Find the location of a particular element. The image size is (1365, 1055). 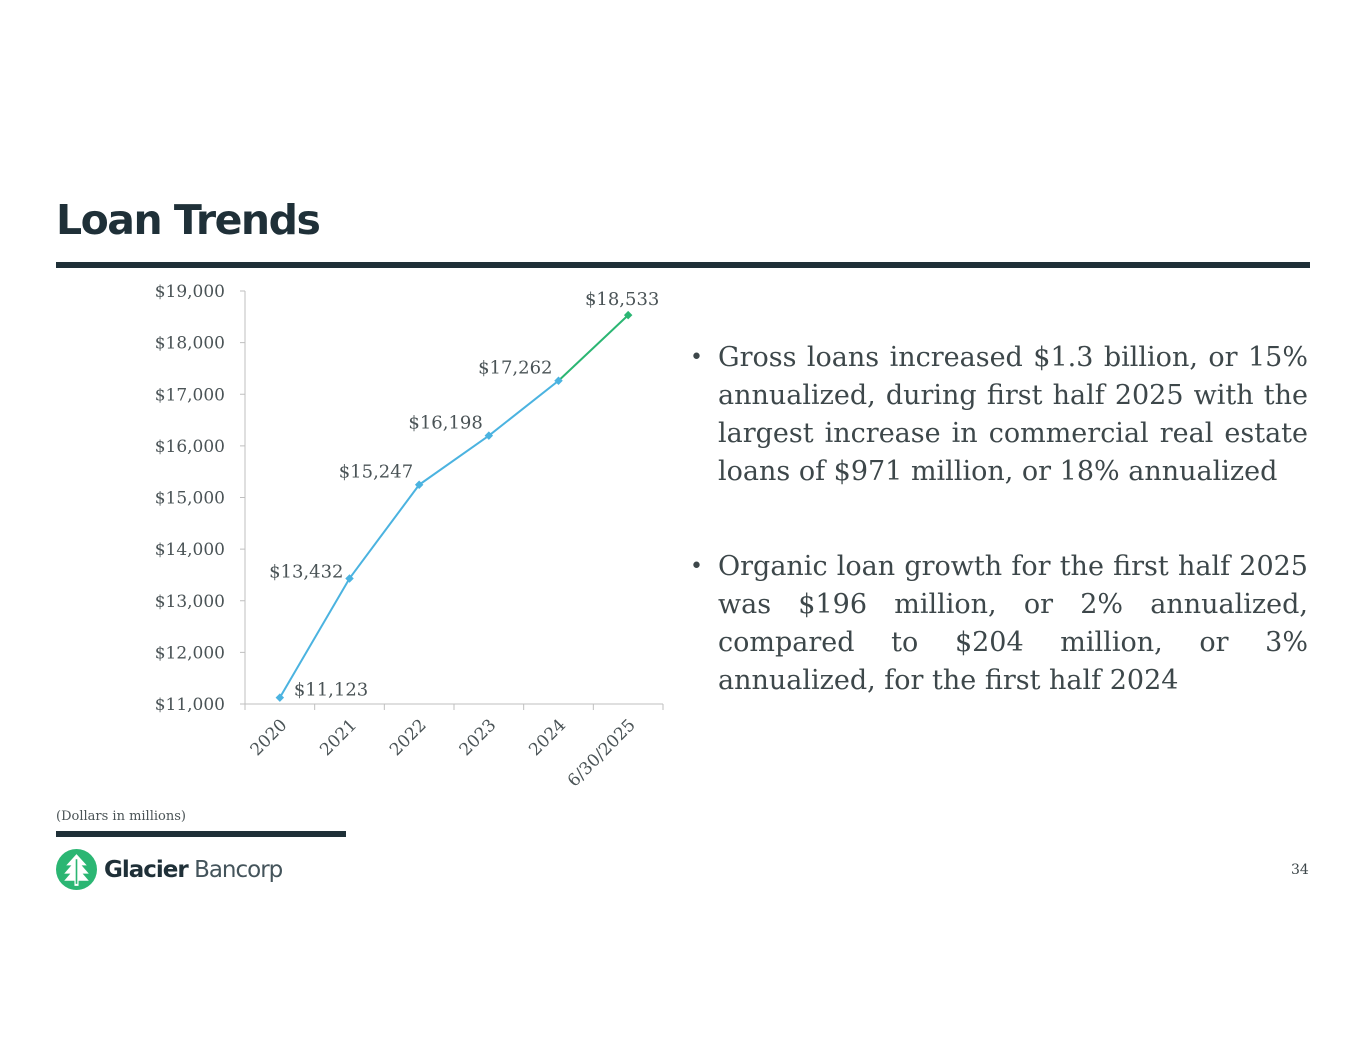

y-tick-label: $14,000 is located at coordinates (190, 550).